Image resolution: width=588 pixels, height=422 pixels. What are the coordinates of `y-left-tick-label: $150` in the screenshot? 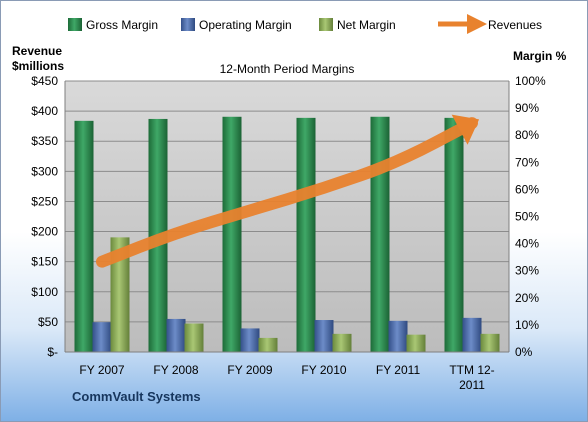 It's located at (44, 262).